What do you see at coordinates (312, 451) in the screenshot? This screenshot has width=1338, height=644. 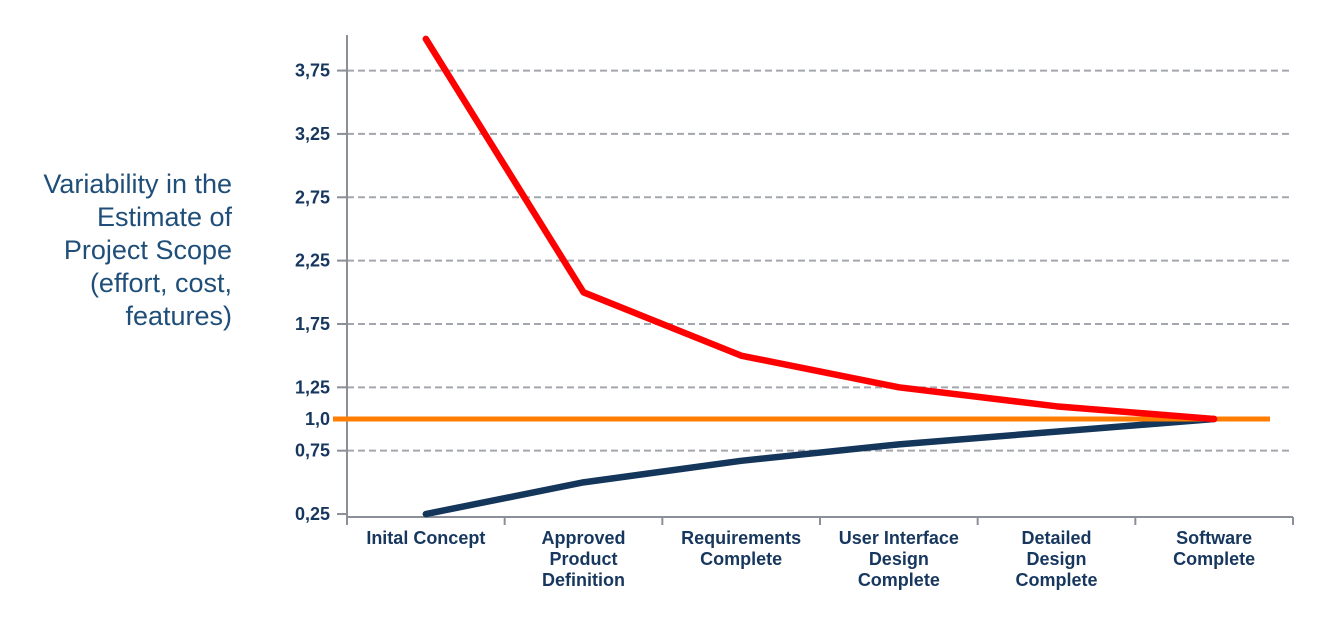 I see `y-tick-label: 0,75` at bounding box center [312, 451].